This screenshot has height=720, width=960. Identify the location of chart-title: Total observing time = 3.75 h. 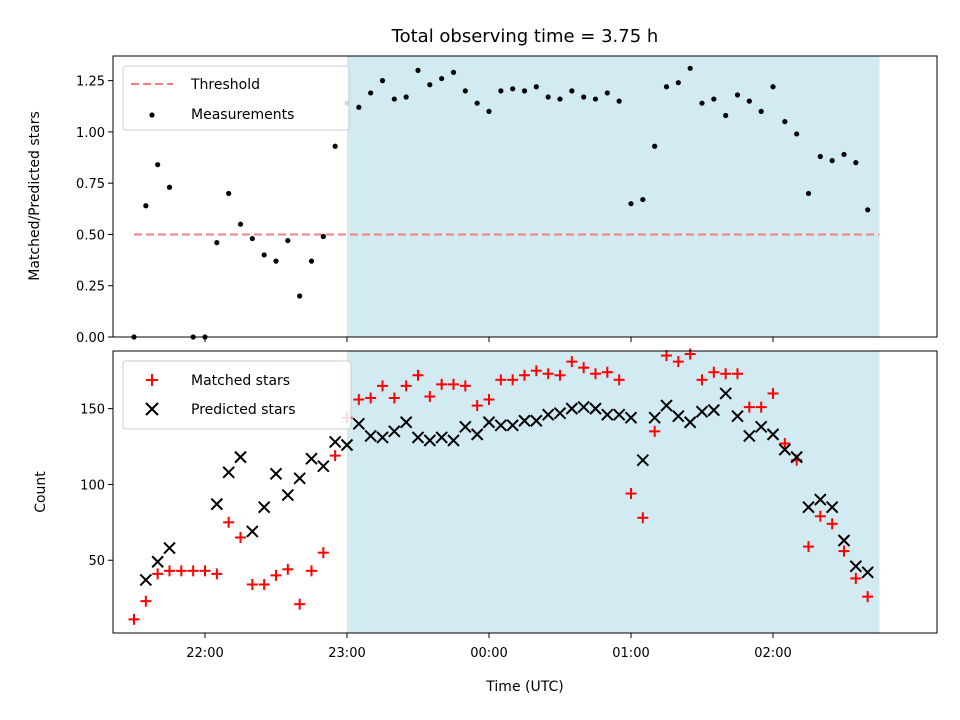
(525, 36).